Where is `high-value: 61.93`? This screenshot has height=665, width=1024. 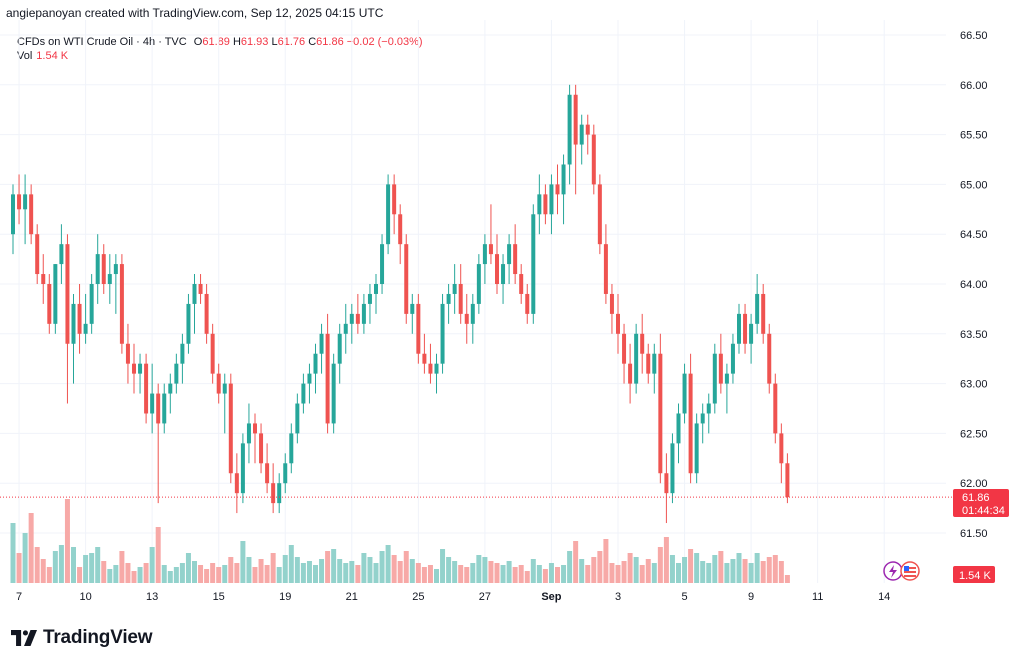 high-value: 61.93 is located at coordinates (254, 42).